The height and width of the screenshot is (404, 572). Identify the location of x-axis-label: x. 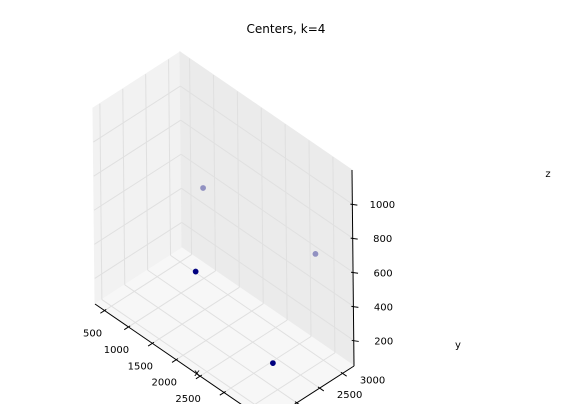
(197, 373).